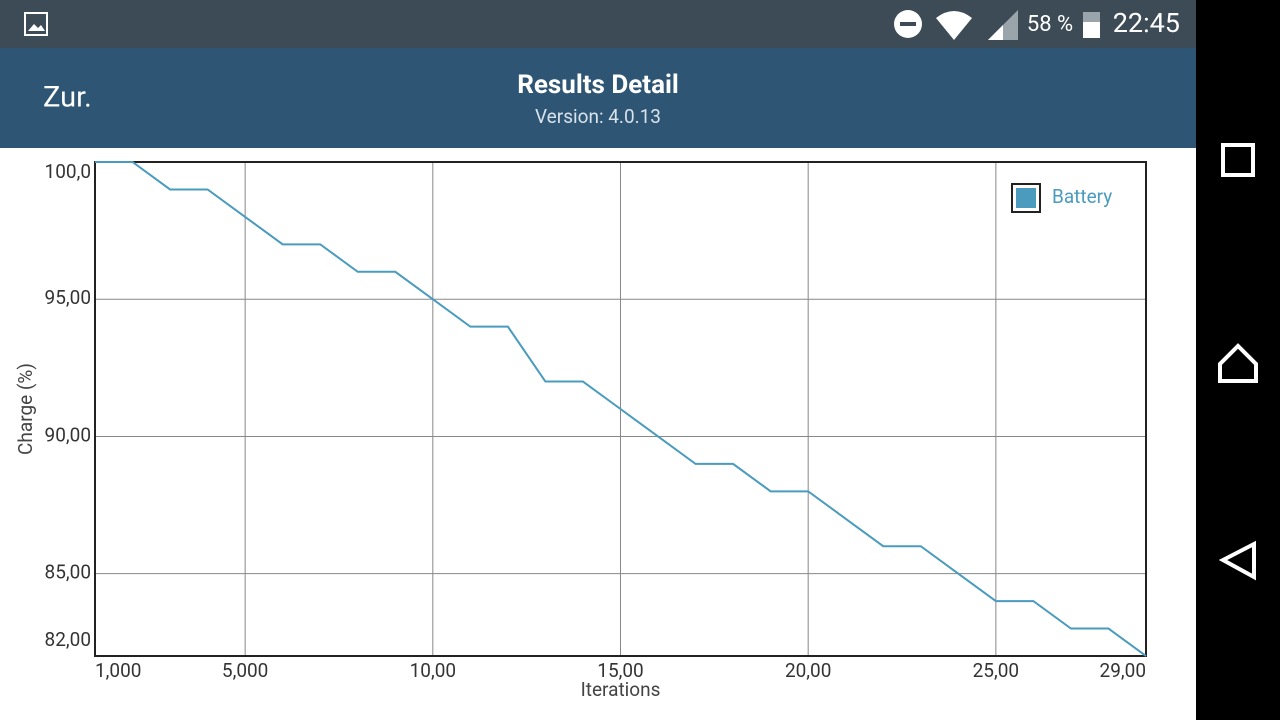 The height and width of the screenshot is (724, 1280). I want to click on battery-percent: 58 %, so click(1050, 24).